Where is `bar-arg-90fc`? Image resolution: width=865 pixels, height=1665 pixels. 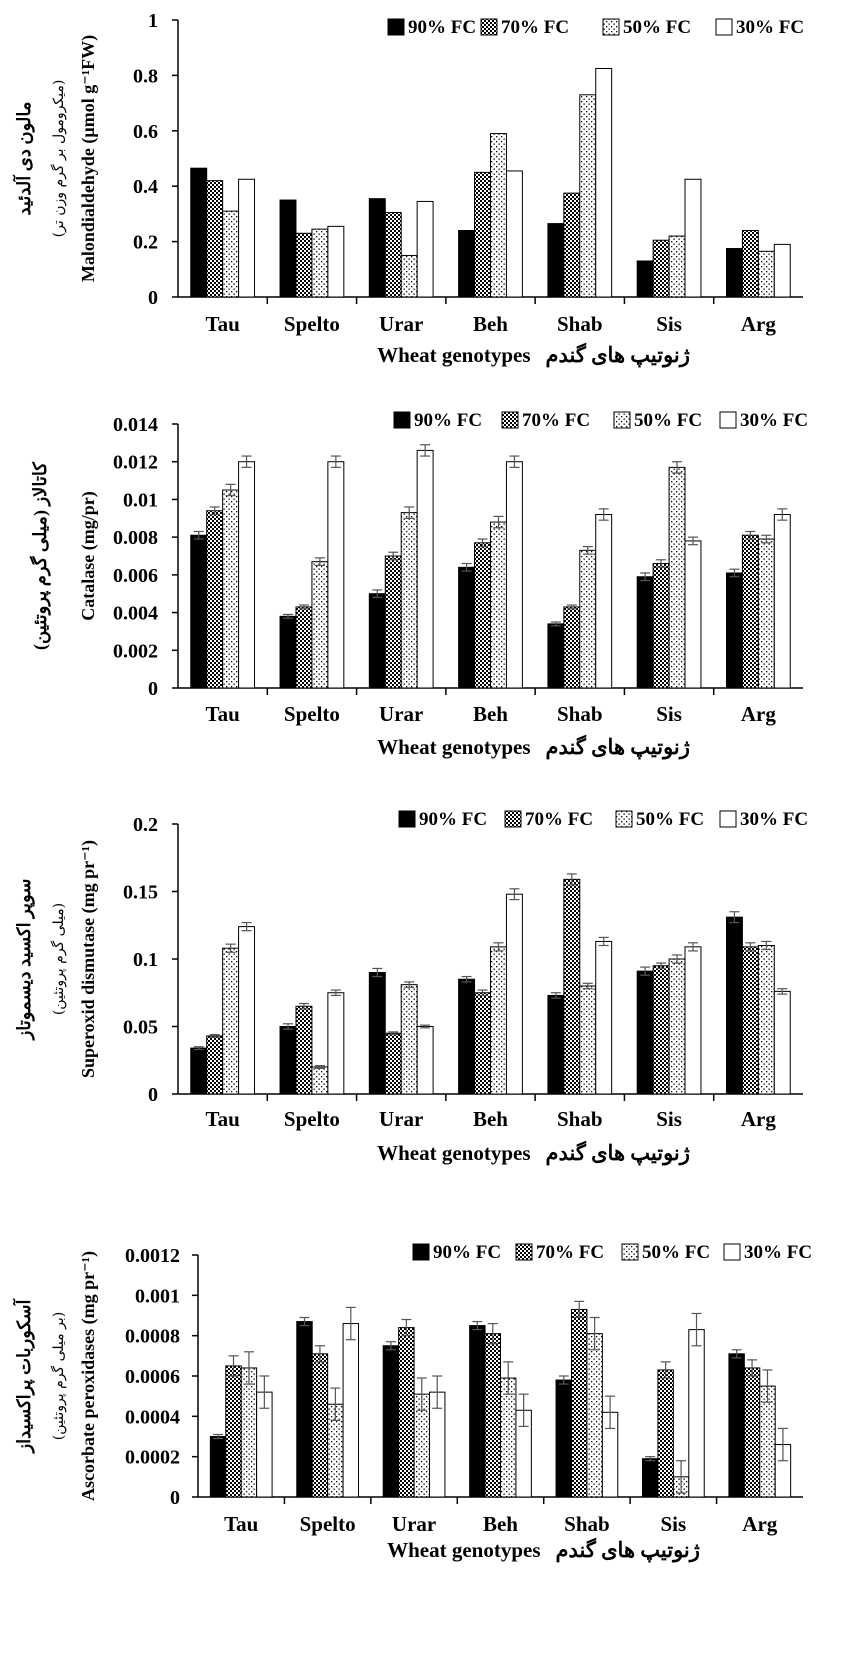 bar-arg-90fc is located at coordinates (734, 1005).